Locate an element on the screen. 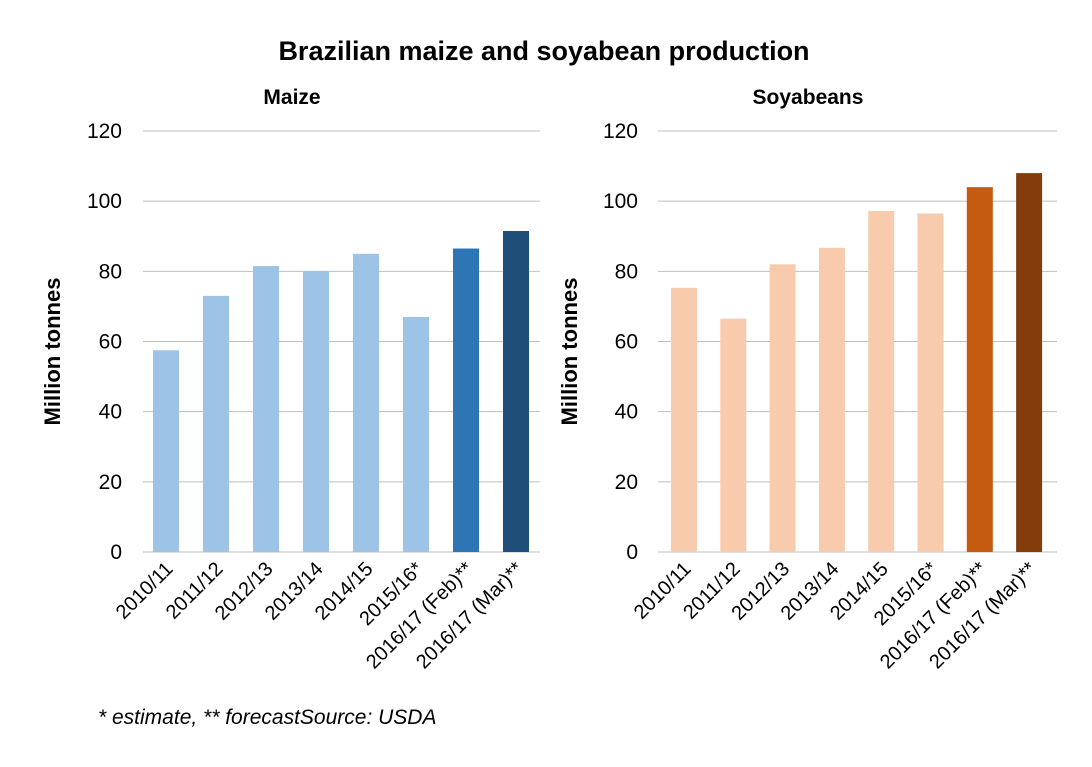  maize-panel-title: Maize is located at coordinates (291, 97).